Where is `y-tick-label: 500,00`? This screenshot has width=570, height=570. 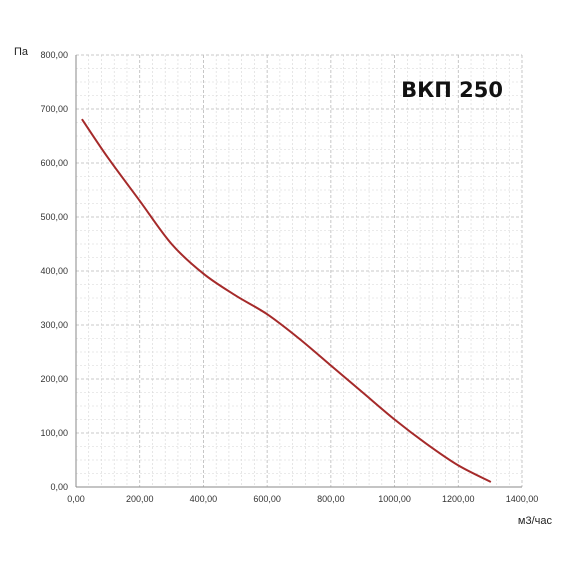 y-tick-label: 500,00 is located at coordinates (54, 217).